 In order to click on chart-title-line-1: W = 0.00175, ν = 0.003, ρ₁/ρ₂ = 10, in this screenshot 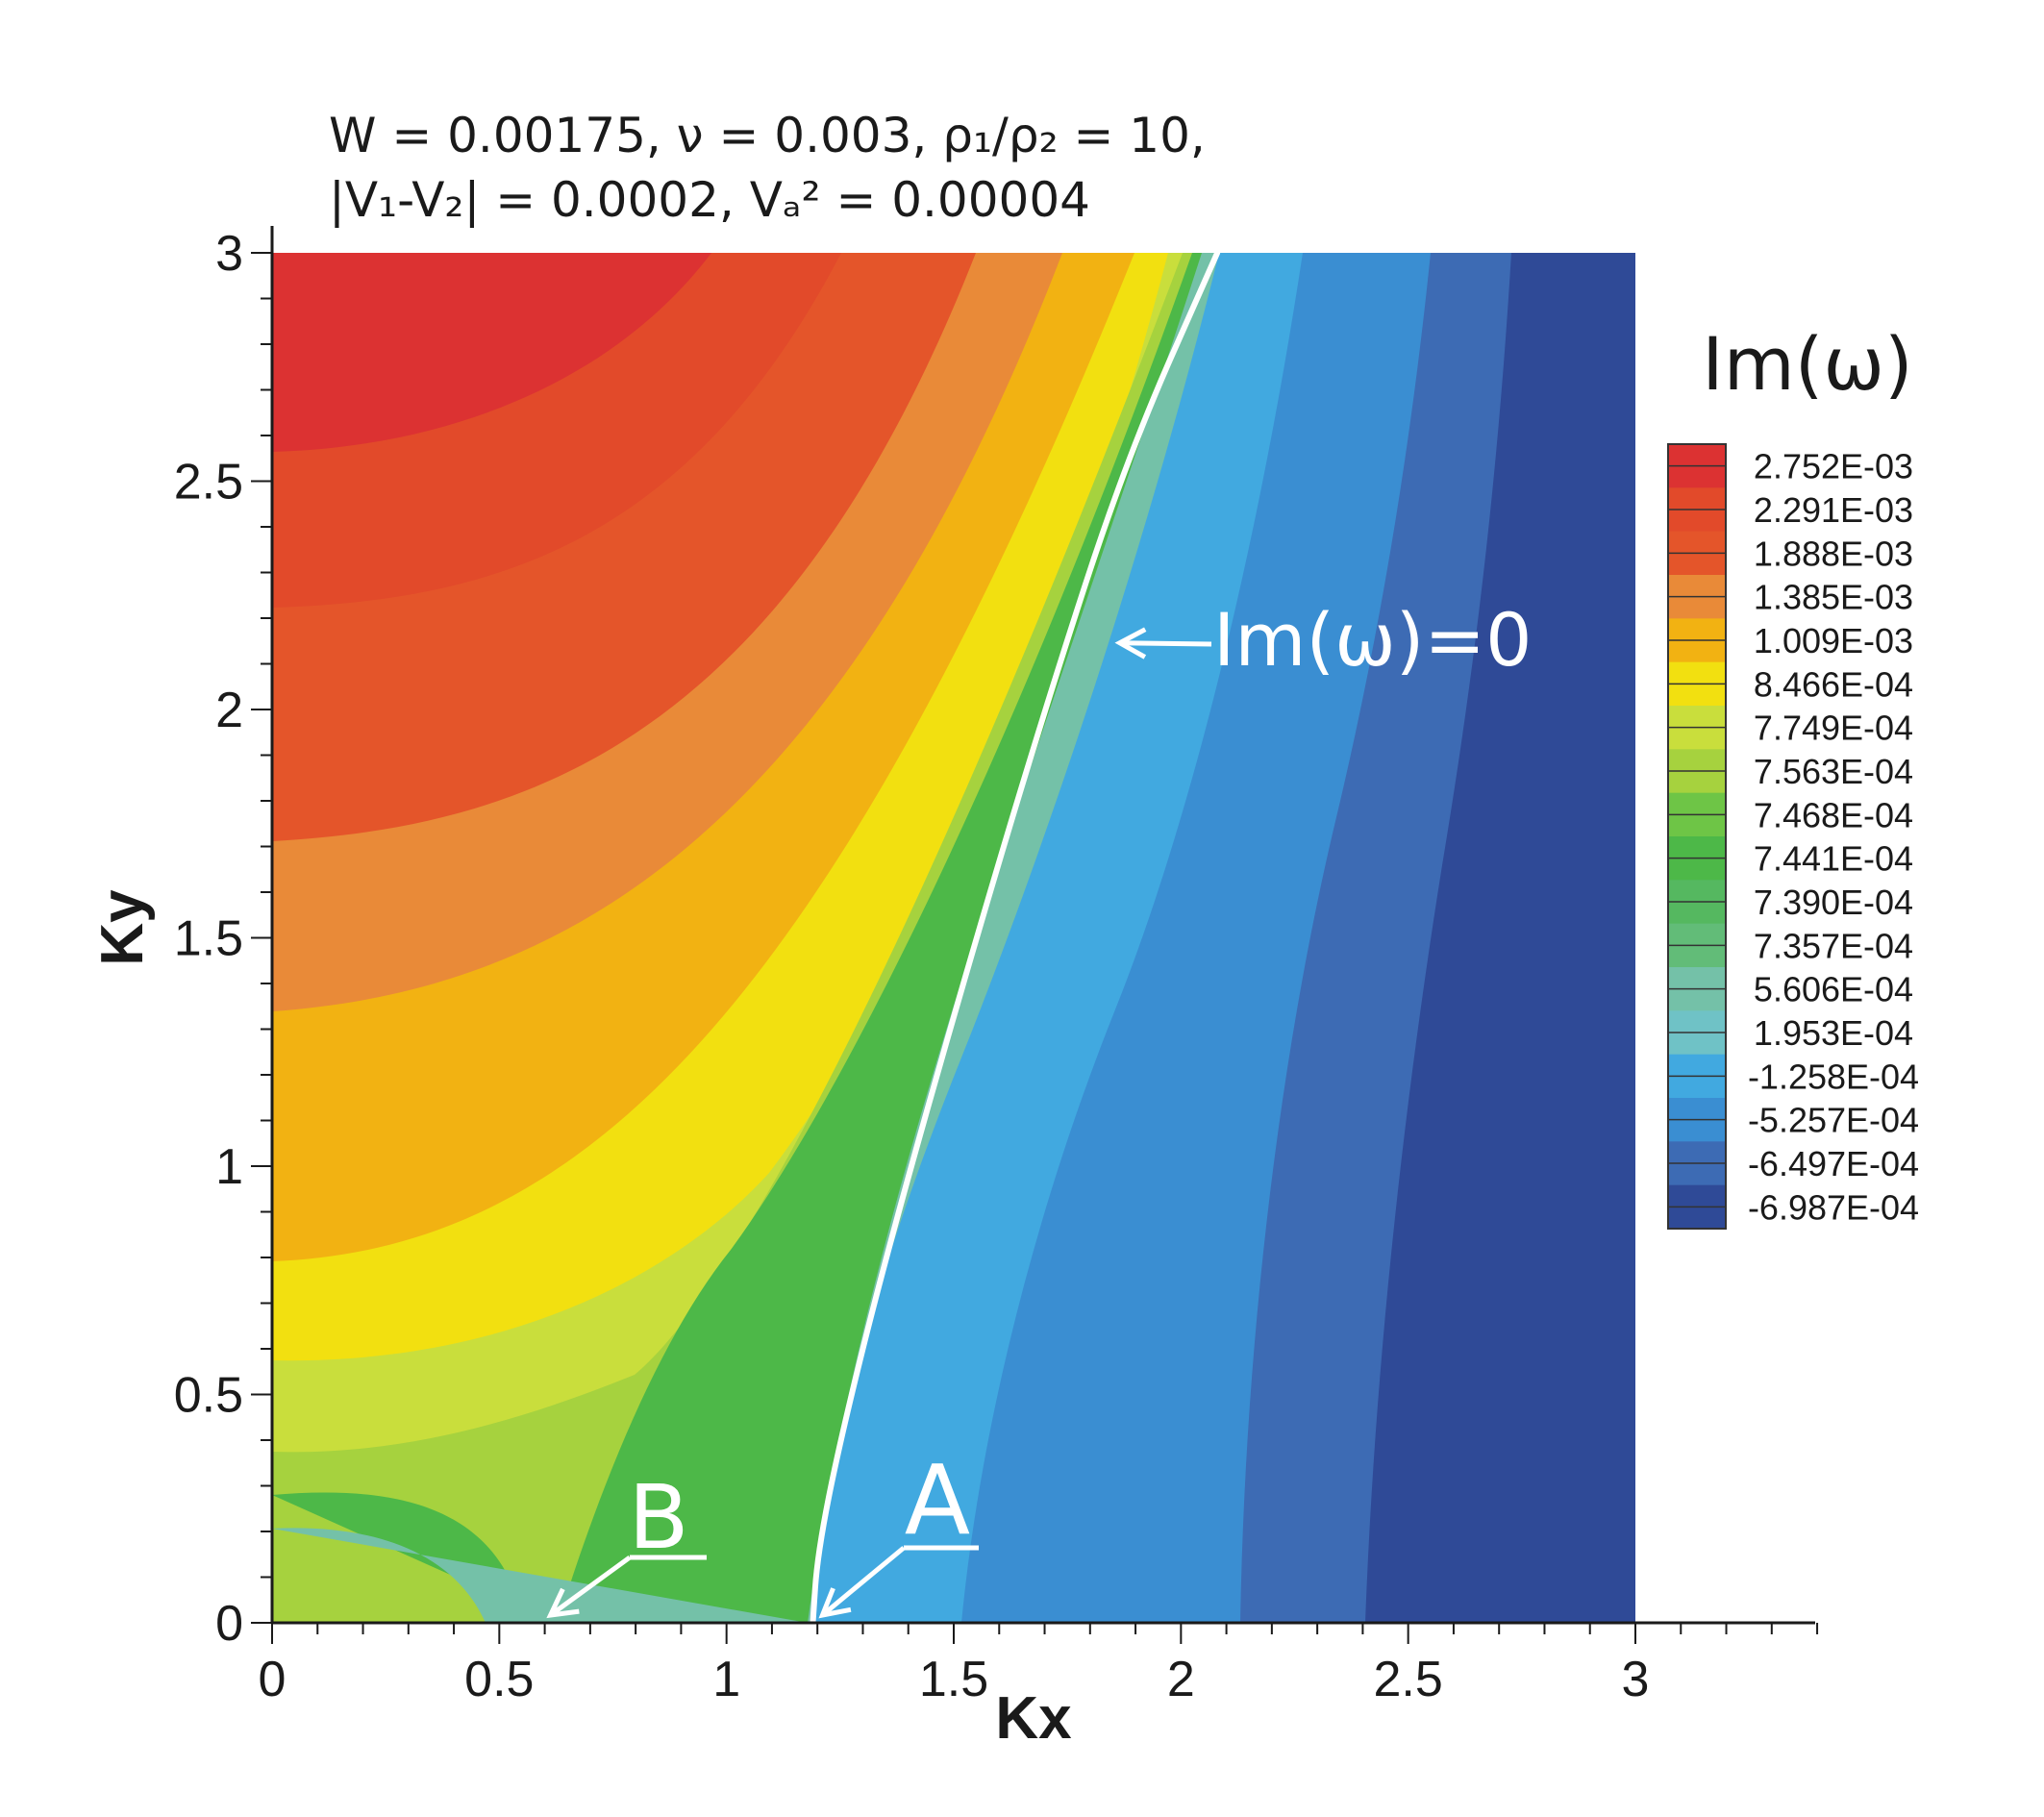, I will do `click(767, 135)`.